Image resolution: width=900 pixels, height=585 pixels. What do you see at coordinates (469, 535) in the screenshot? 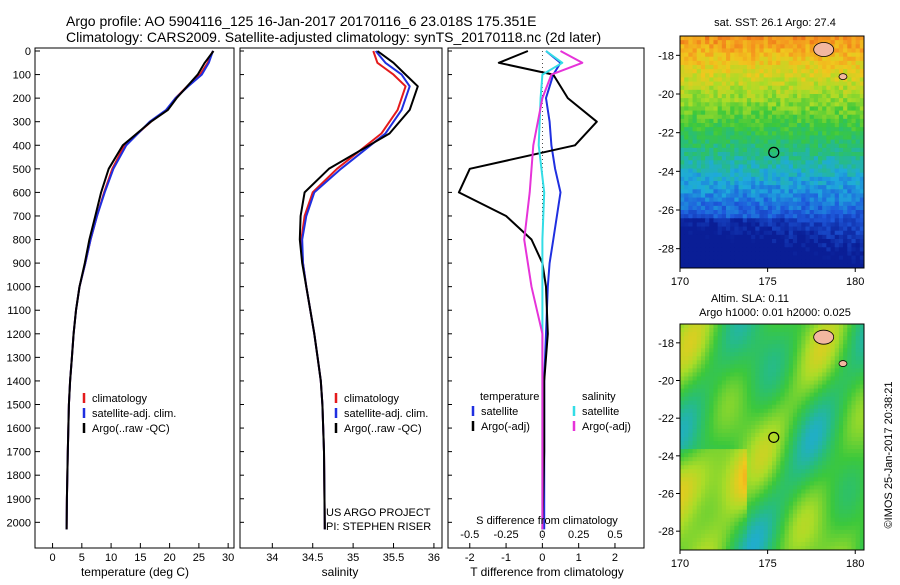
I see `top-tick-label: -0.5` at bounding box center [469, 535].